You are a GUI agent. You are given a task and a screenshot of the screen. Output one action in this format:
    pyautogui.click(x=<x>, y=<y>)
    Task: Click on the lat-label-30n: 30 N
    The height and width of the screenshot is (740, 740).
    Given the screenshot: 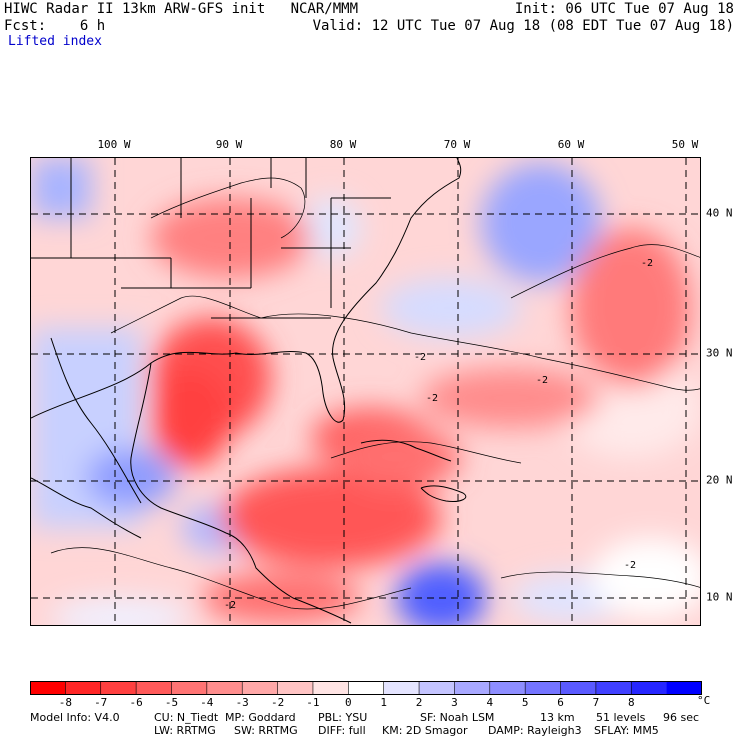 What is the action you would take?
    pyautogui.click(x=719, y=353)
    